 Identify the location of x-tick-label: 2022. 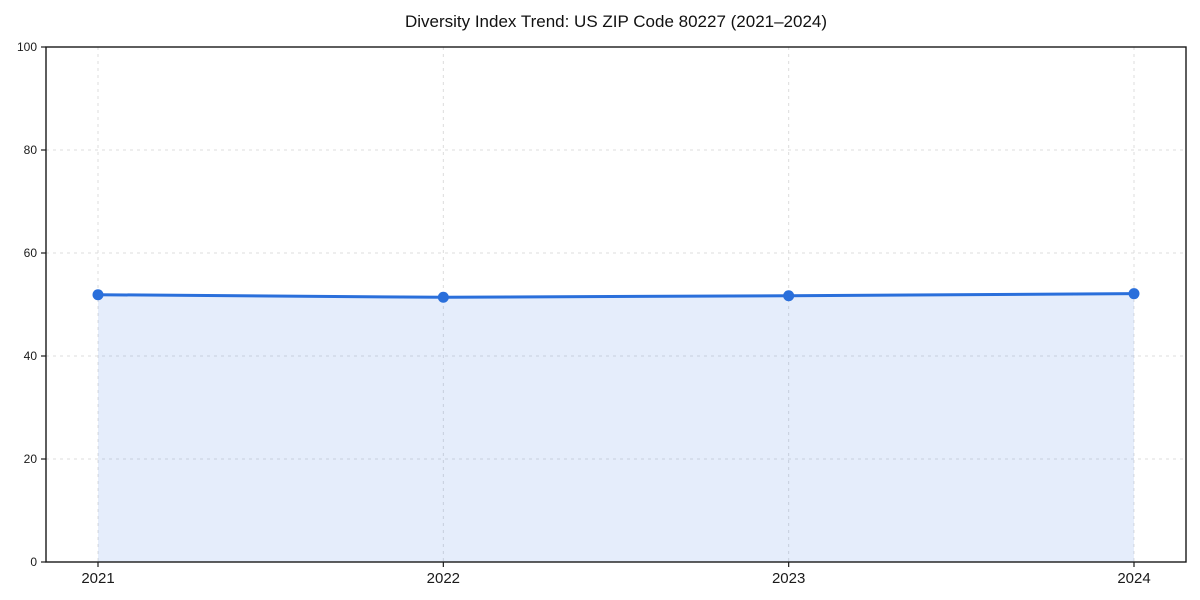
(443, 578).